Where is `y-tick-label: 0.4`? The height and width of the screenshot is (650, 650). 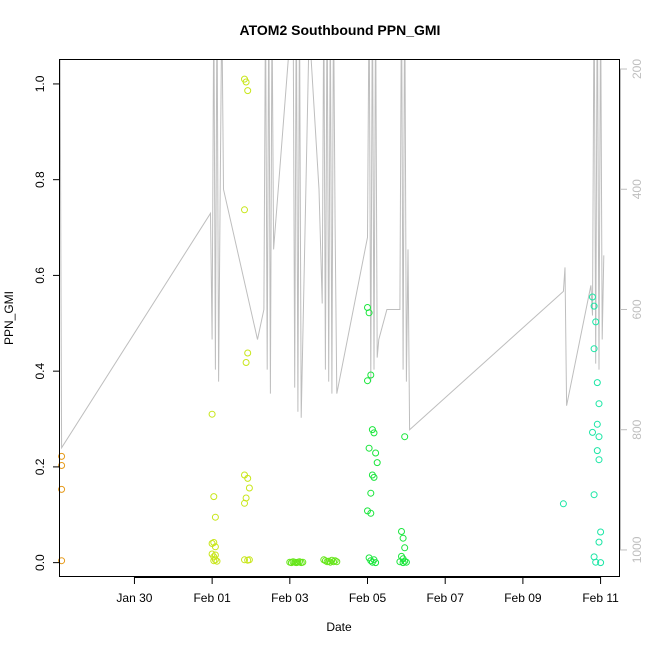 y-tick-label: 0.4 is located at coordinates (40, 370).